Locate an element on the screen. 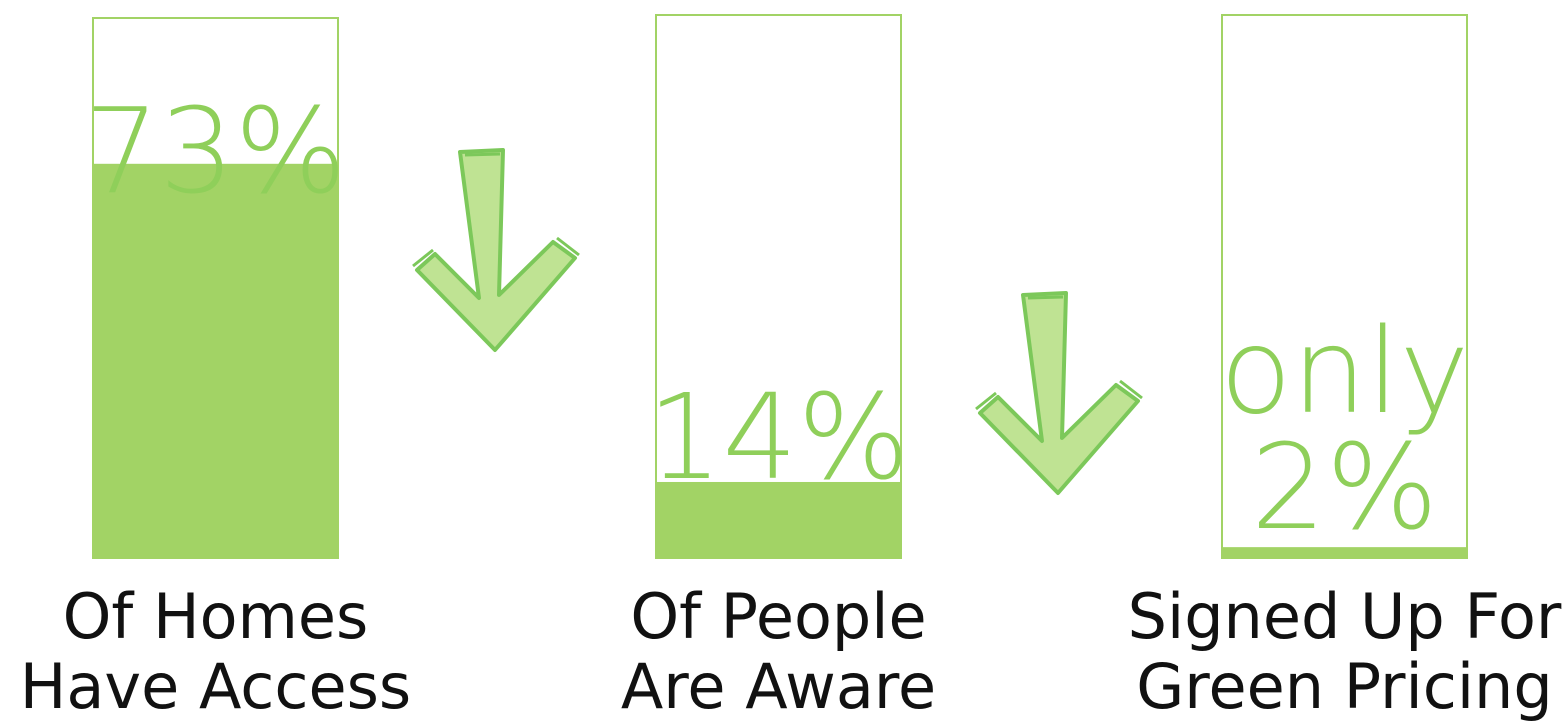 Image resolution: width=1568 pixels, height=721 pixels. category-label: Have Access is located at coordinates (215, 685).